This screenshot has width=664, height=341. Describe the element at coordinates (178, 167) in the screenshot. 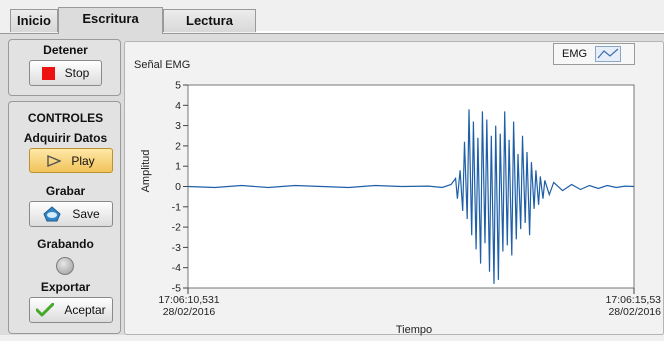

I see `y-tick-label: 1` at that location.